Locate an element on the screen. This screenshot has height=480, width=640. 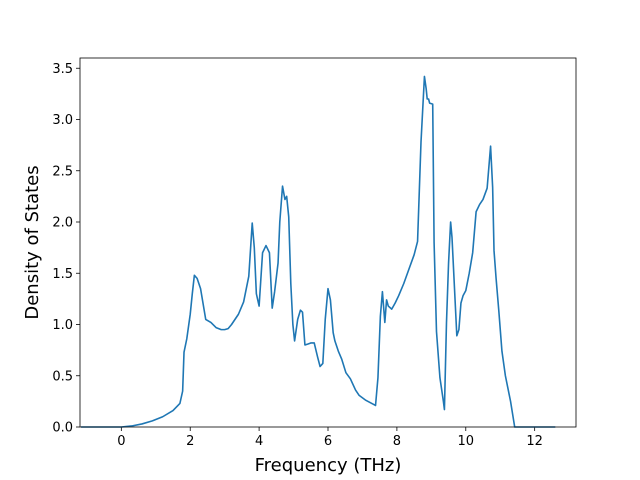
y-tick-label: 2.0 is located at coordinates (62, 223).